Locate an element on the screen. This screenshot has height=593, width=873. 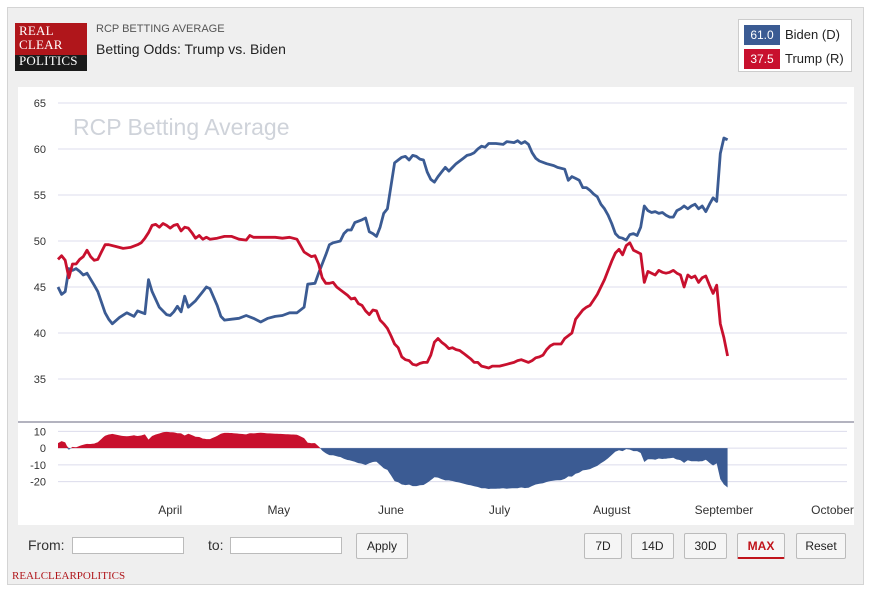
y-tick-label: 55 is located at coordinates (40, 196).